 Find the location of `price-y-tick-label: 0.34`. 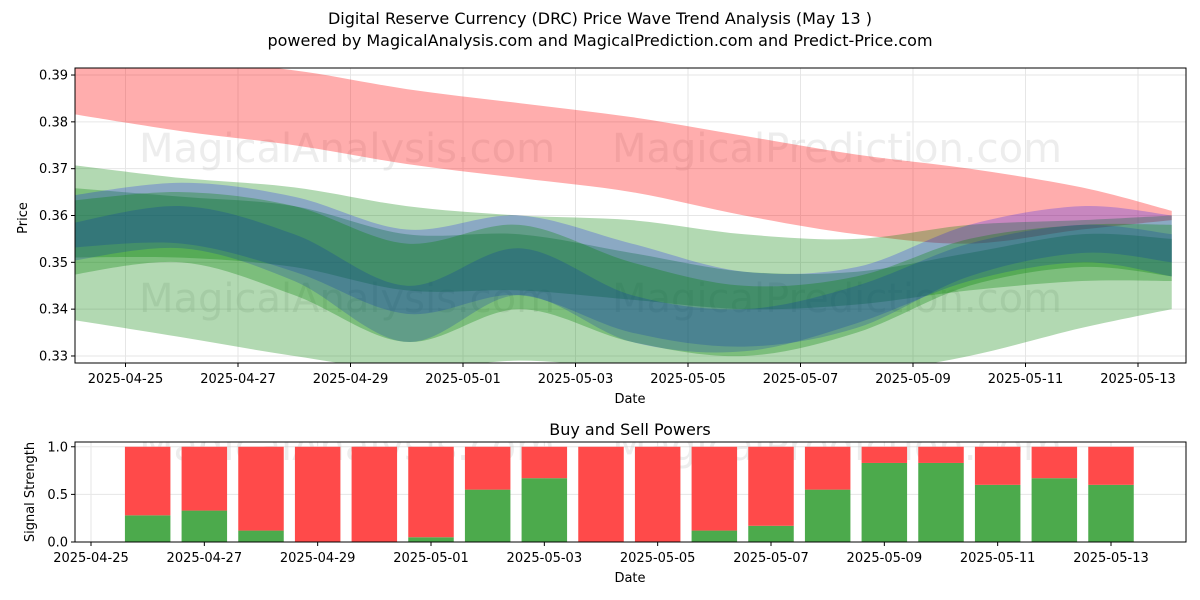

price-y-tick-label: 0.34 is located at coordinates (53, 310).